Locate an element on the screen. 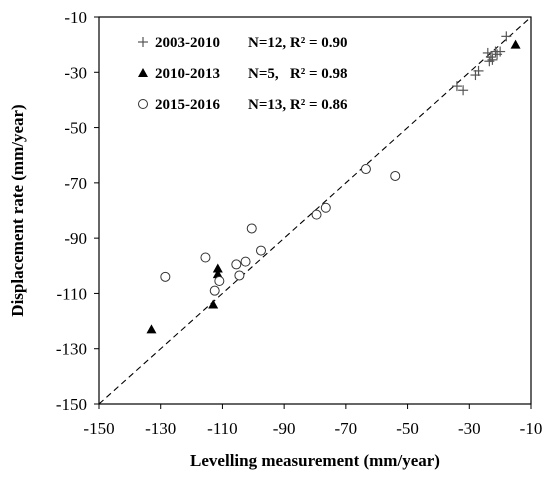  series-2015-2016 is located at coordinates (280, 230).